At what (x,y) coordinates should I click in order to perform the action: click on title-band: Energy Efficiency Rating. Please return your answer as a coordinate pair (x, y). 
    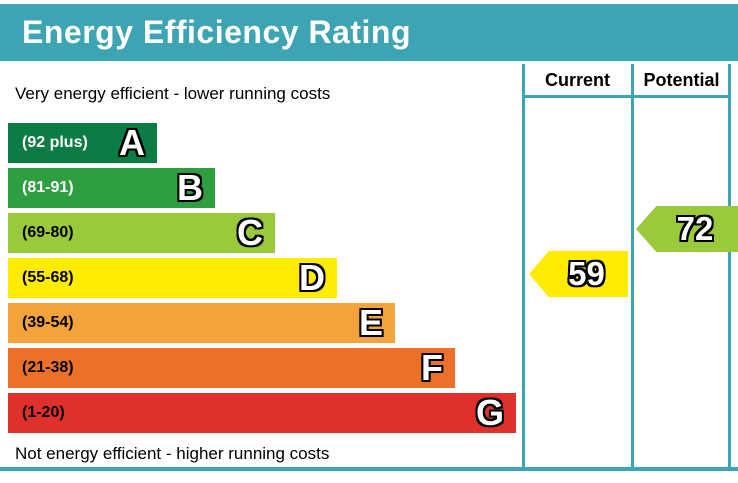
    Looking at the image, I should click on (369, 32).